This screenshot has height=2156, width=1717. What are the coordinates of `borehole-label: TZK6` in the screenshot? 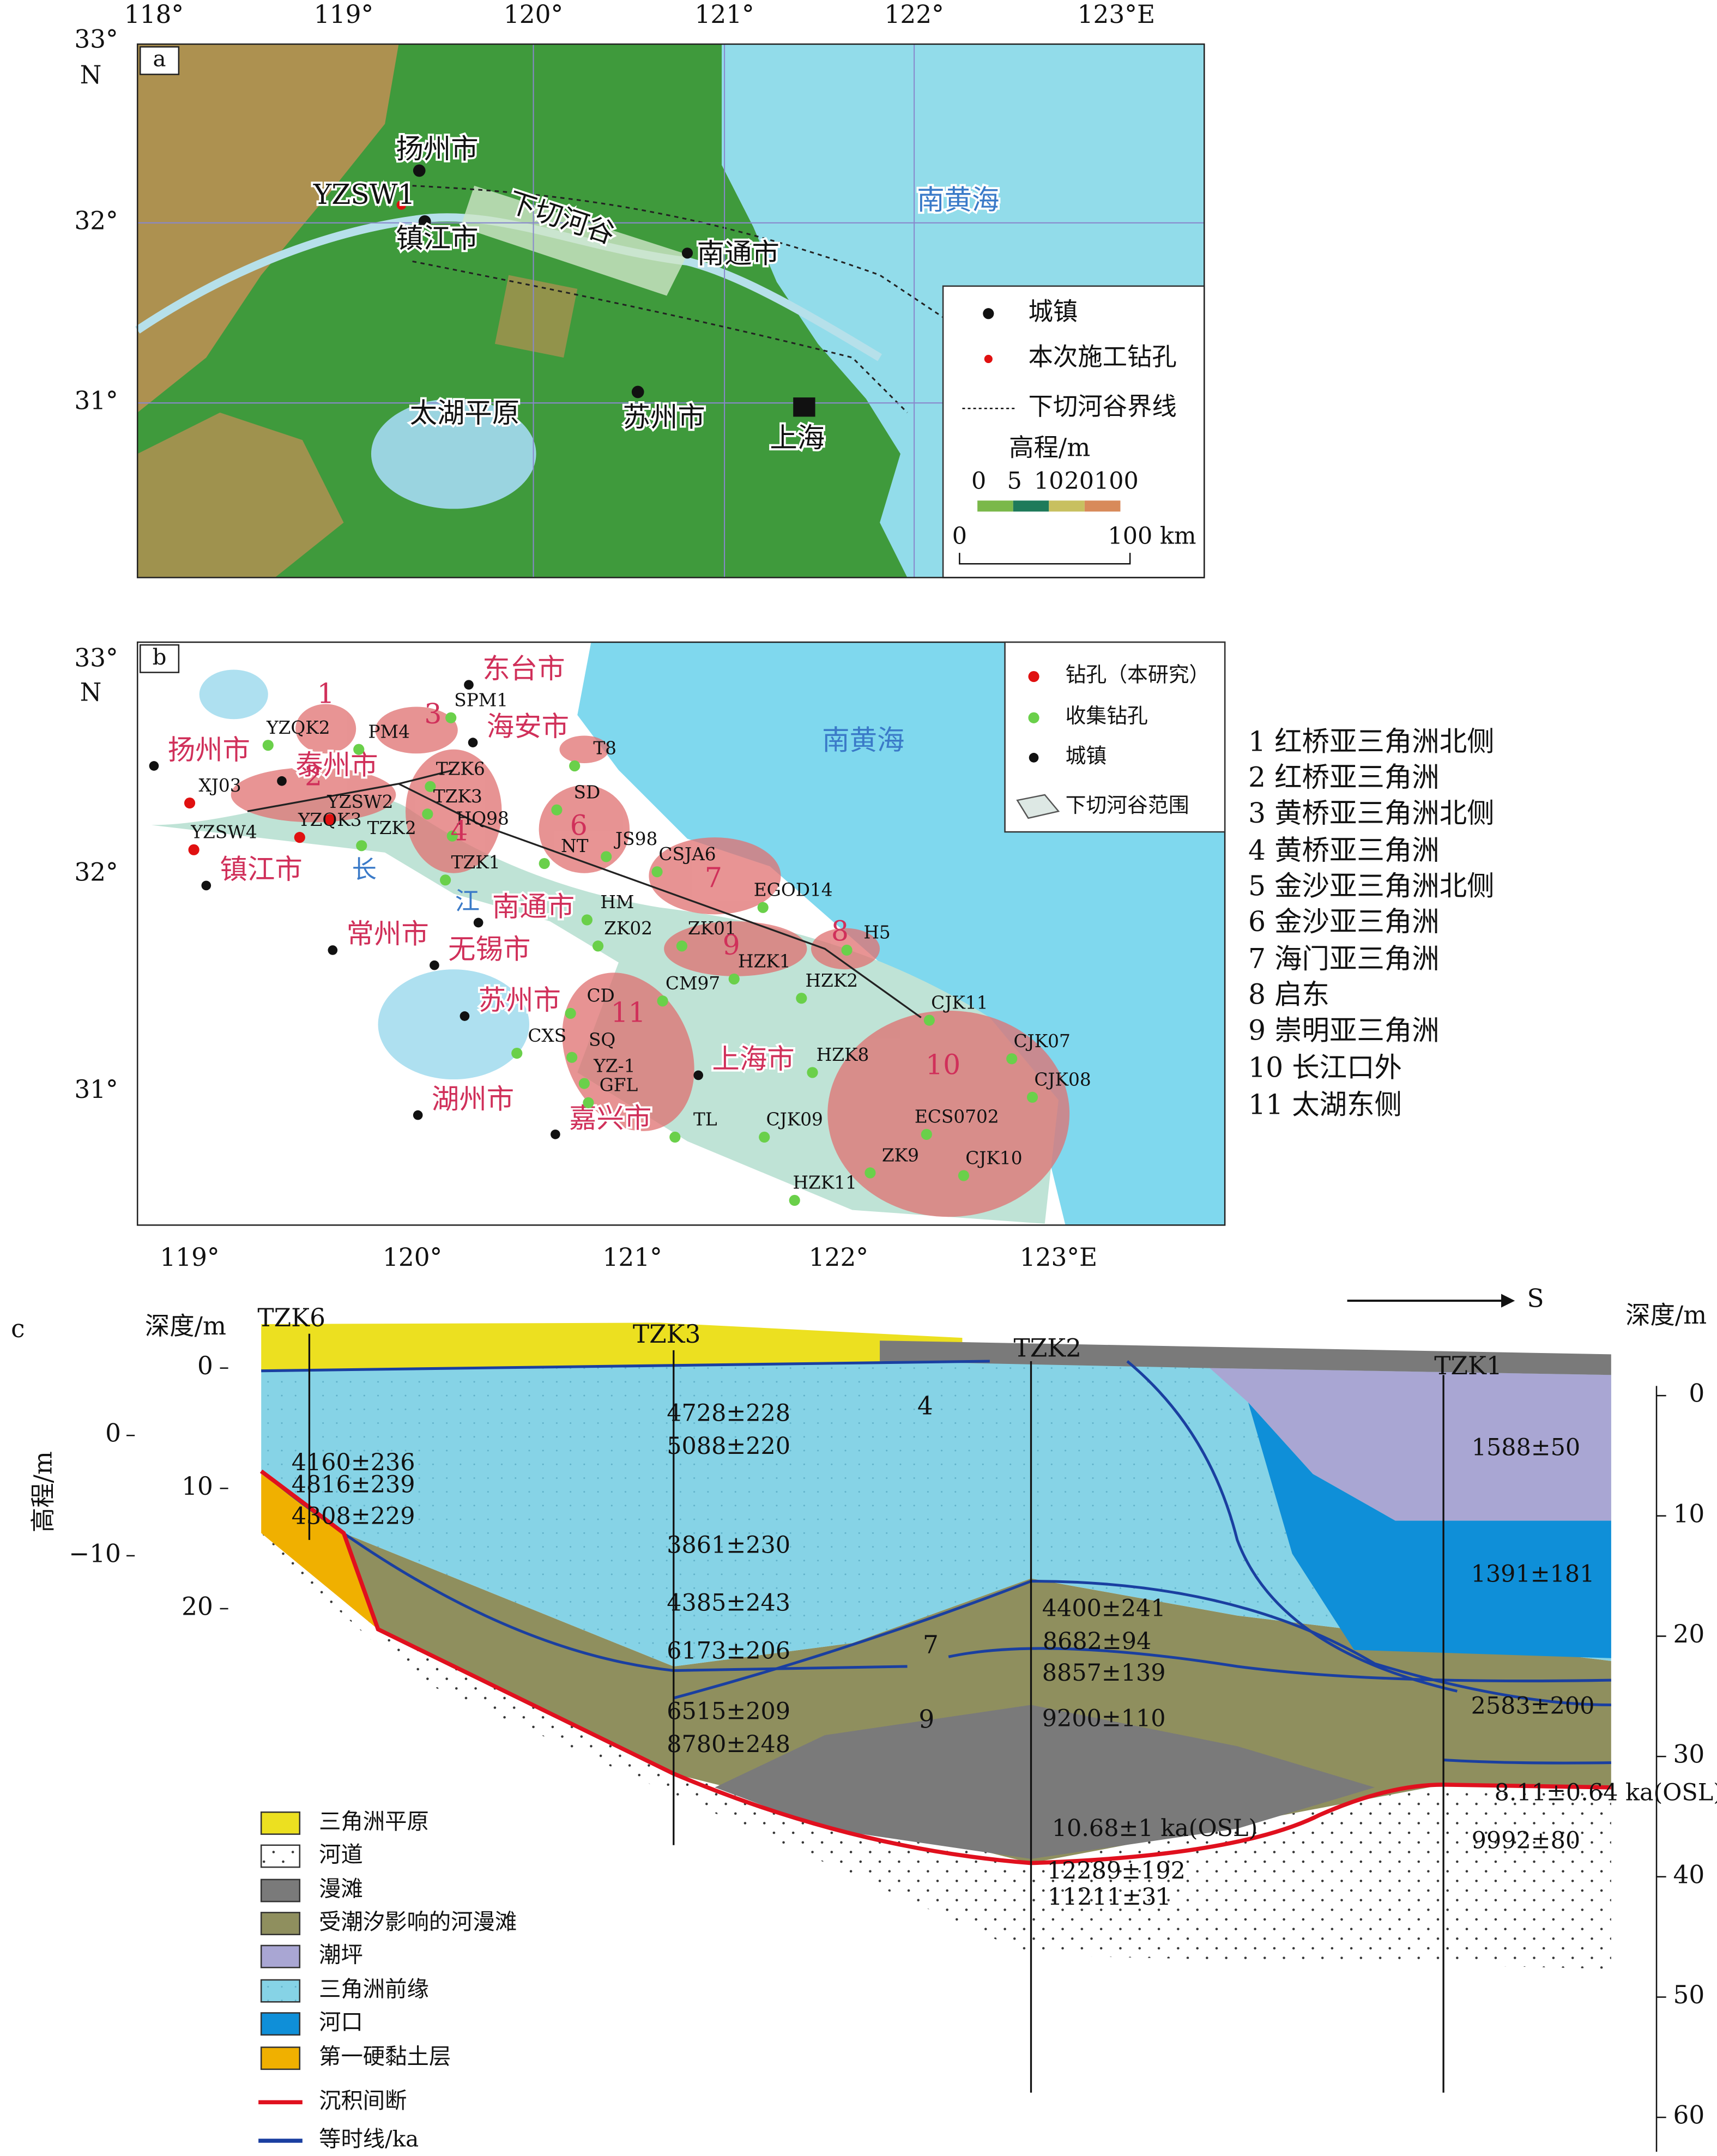 It's located at (460, 769).